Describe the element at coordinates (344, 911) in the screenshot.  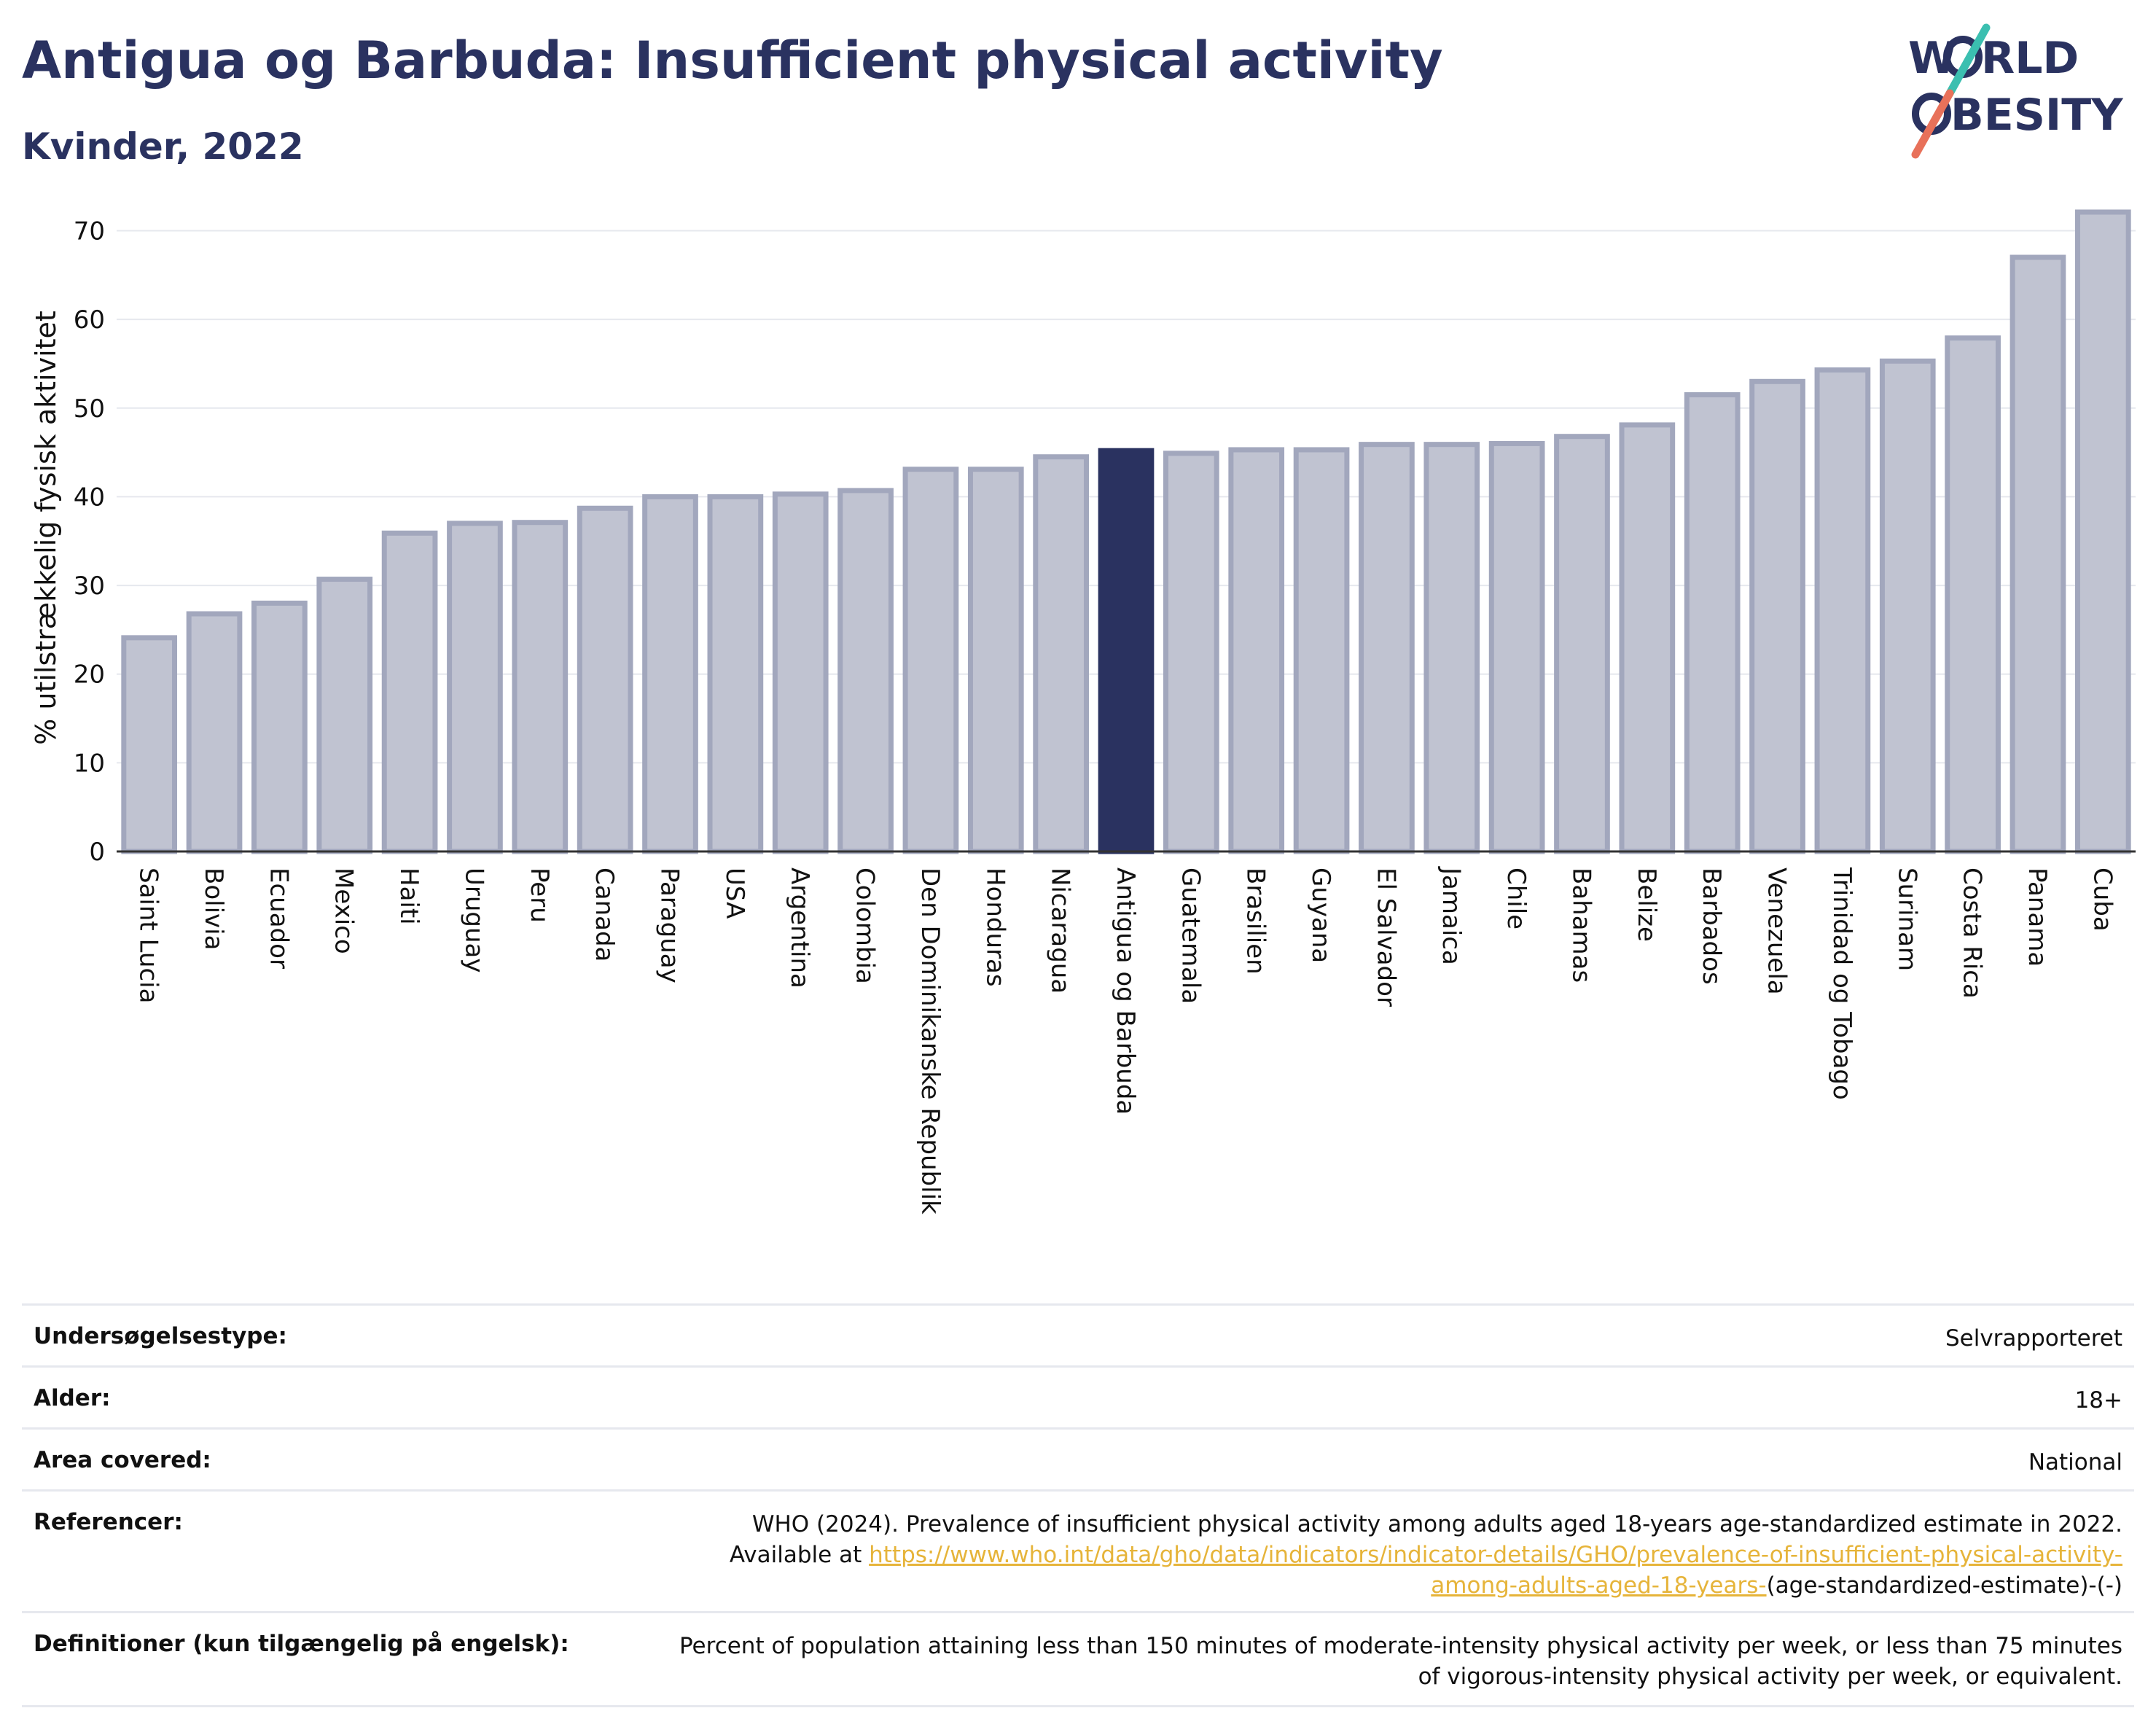
I see `x-tick-label: Mexico` at that location.